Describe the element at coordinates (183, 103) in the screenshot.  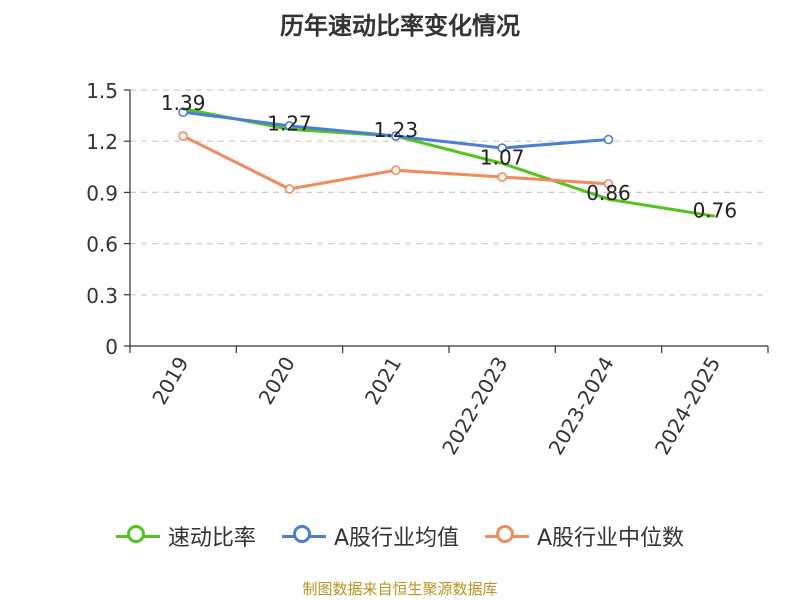
I see `data-label: 1.39` at that location.